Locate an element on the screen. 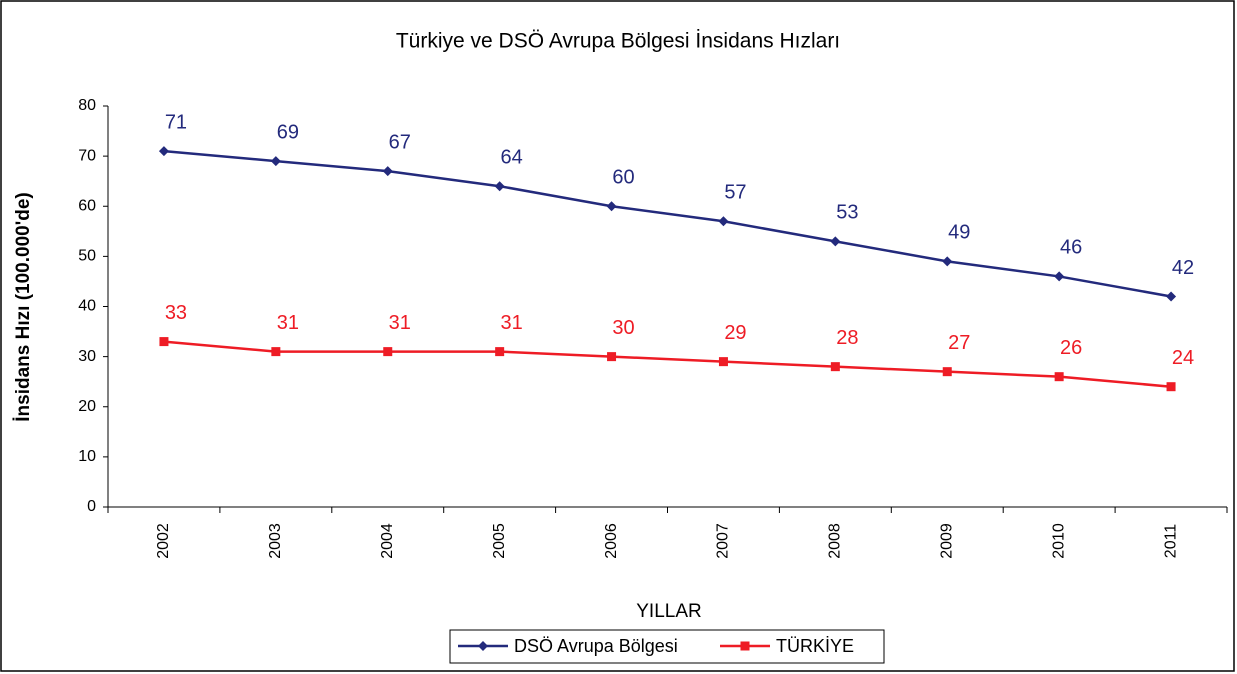 This screenshot has width=1237, height=674. x-tick-label: 2004 is located at coordinates (387, 541).